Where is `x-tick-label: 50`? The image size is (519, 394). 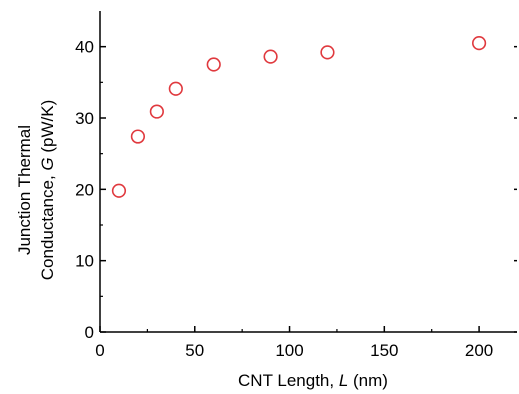 x-tick-label: 50 is located at coordinates (194, 350).